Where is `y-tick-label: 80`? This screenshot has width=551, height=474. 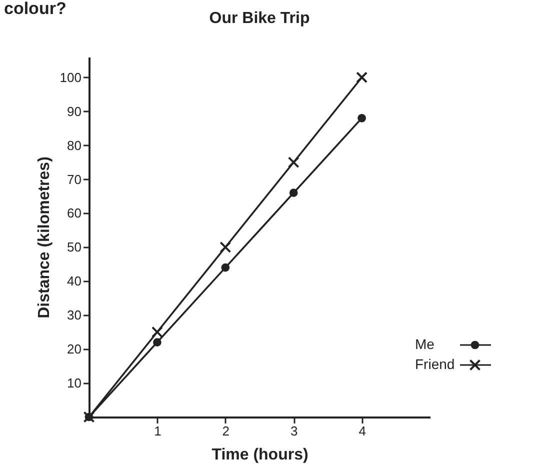 y-tick-label: 80 is located at coordinates (74, 145).